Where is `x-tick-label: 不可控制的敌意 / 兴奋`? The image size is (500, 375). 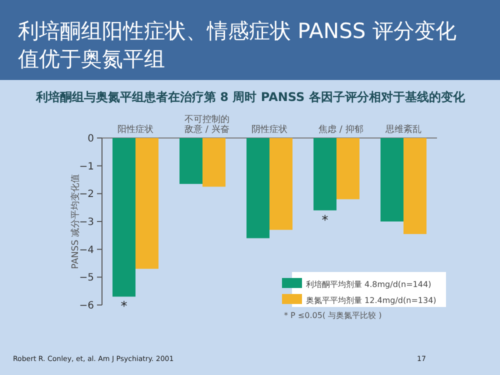
x-tick-label: 不可控制的敌意 / 兴奋 is located at coordinates (207, 124).